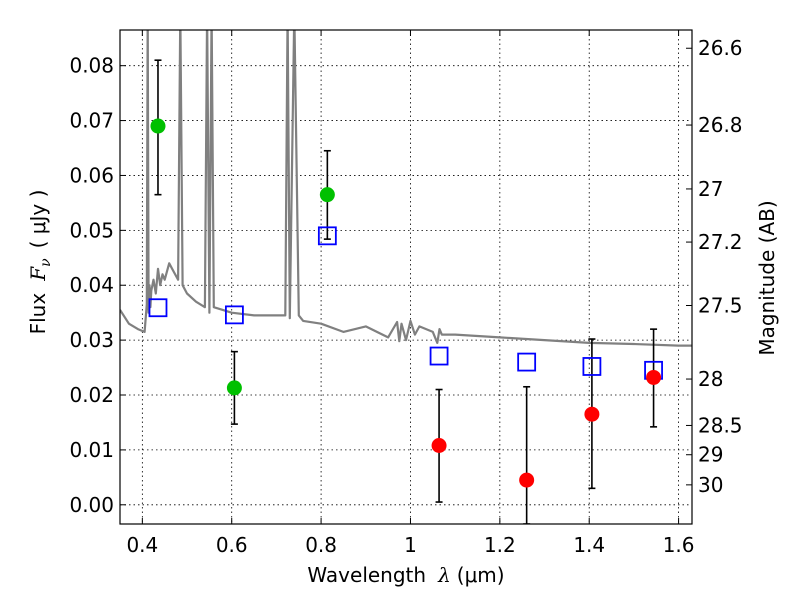  I want to click on mag-tick-label: 28, so click(710, 379).